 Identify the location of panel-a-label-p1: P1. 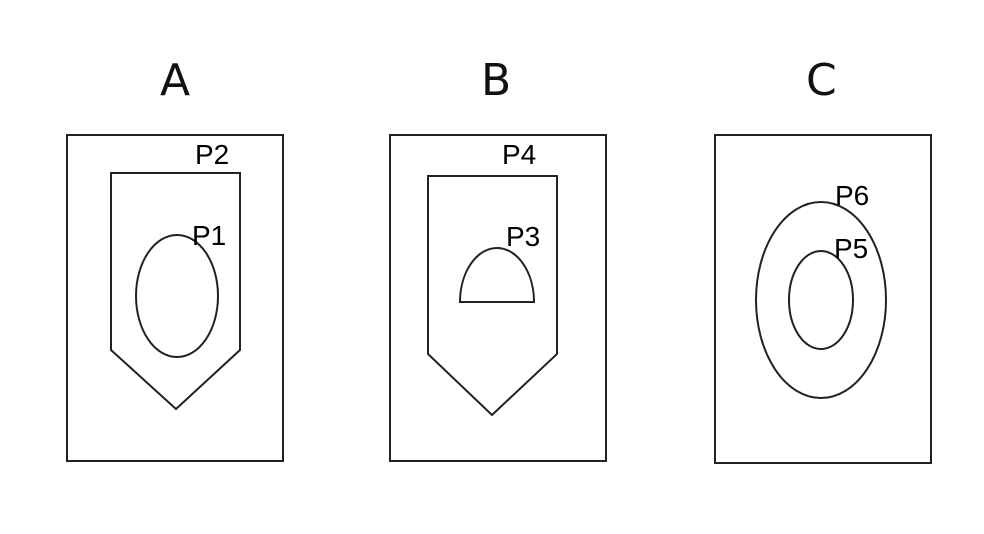
(209, 235).